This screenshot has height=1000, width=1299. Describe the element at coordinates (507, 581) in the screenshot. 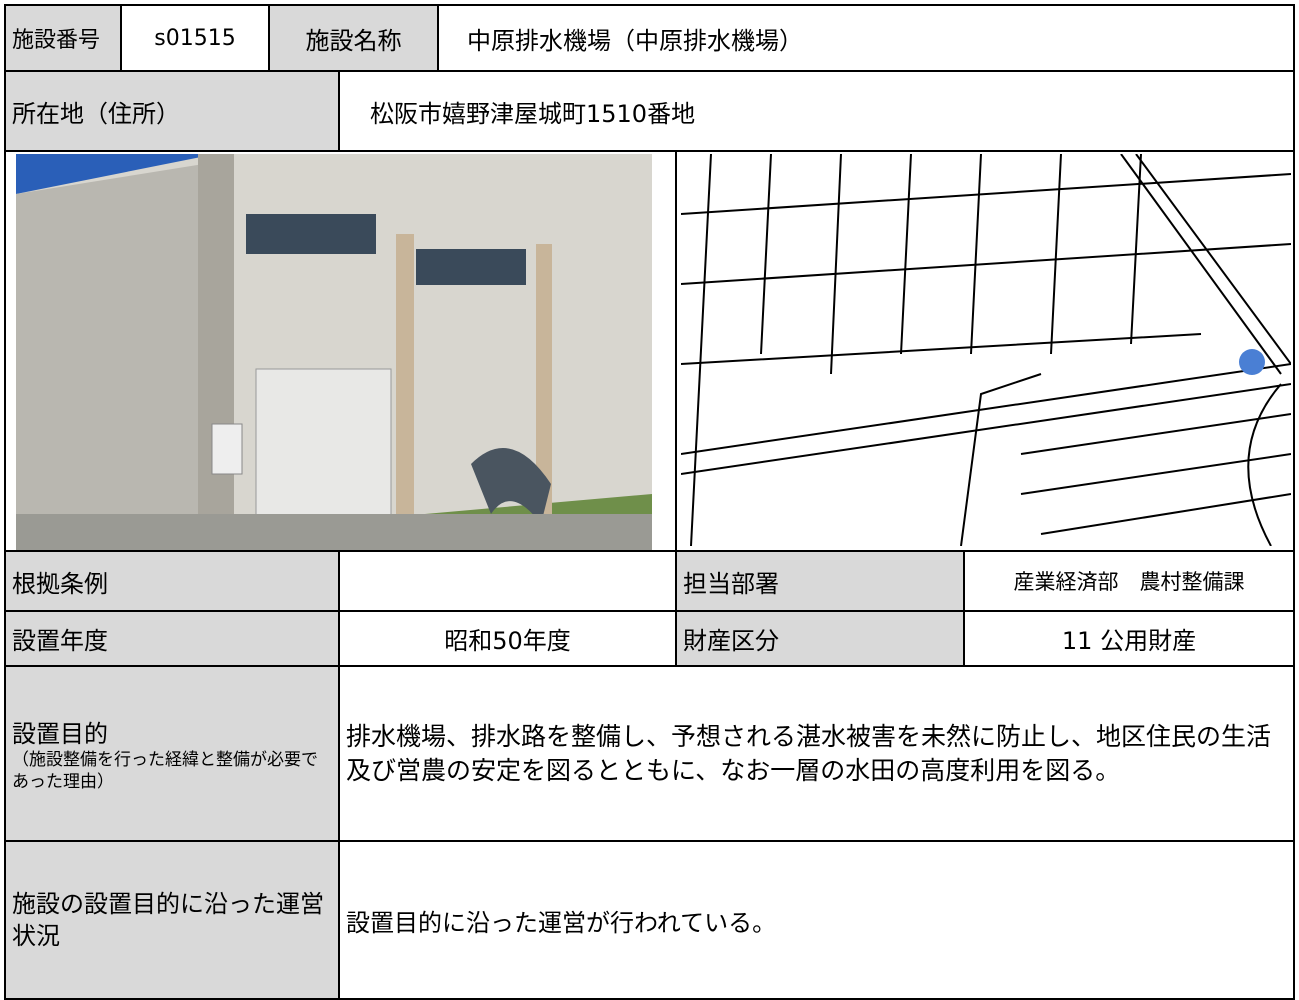

I see `value-cell` at that location.